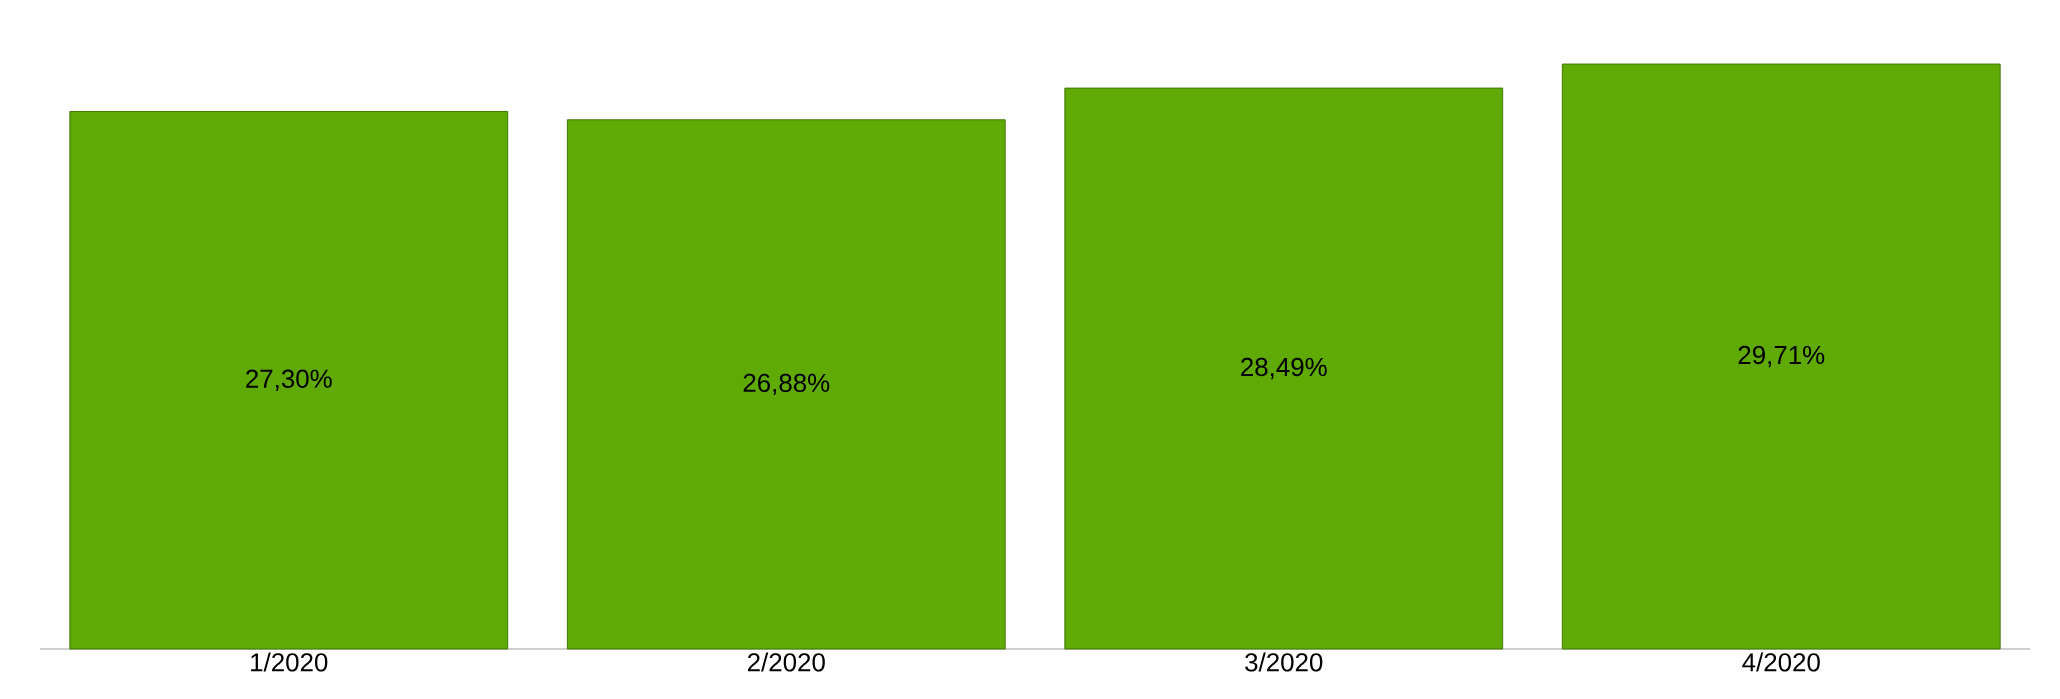 The height and width of the screenshot is (699, 2060). What do you see at coordinates (786, 662) in the screenshot?
I see `x-tick-label: 2/2020` at bounding box center [786, 662].